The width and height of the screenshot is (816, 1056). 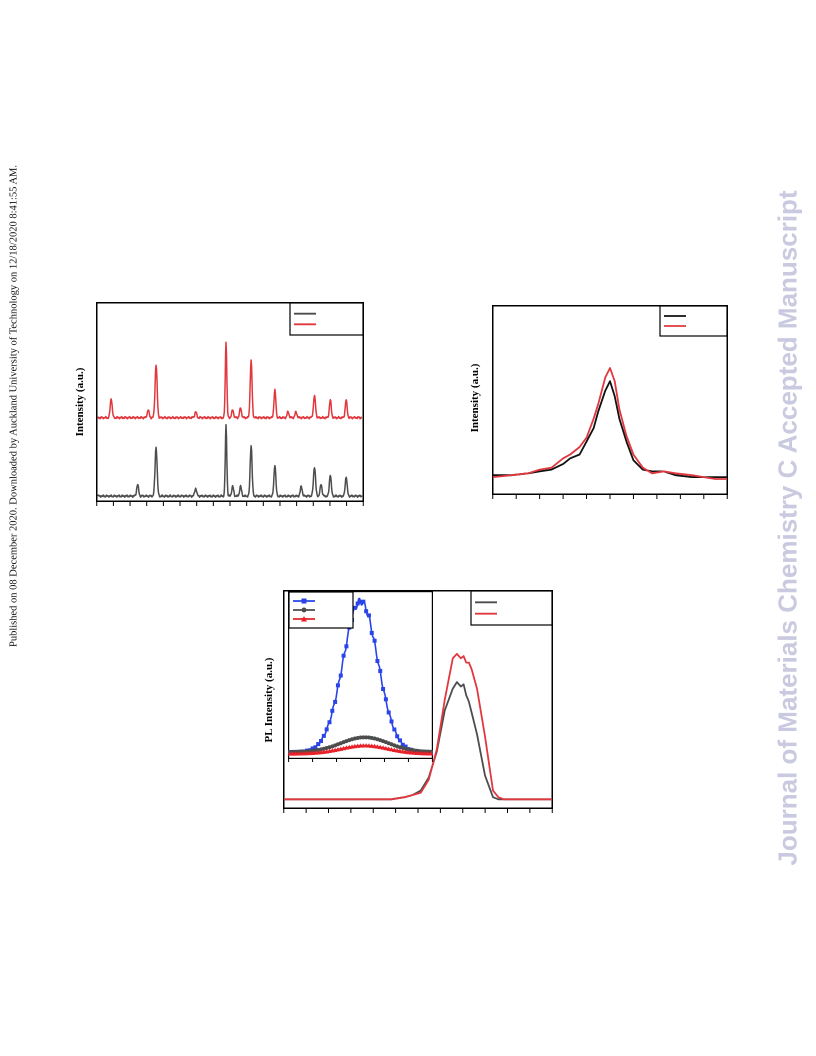 What do you see at coordinates (326, 319) in the screenshot?
I see `xrd-legend` at bounding box center [326, 319].